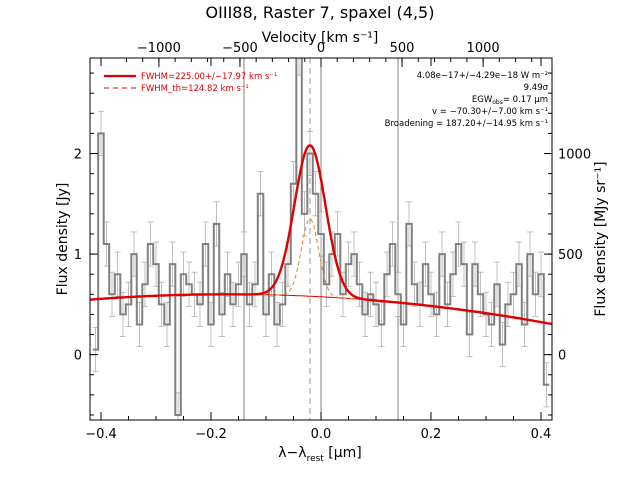 This screenshot has height=480, width=640. Describe the element at coordinates (466, 124) in the screenshot. I see `annotation-broadening: Broadening = 187.20+/−14.95 km s⁻¹` at that location.